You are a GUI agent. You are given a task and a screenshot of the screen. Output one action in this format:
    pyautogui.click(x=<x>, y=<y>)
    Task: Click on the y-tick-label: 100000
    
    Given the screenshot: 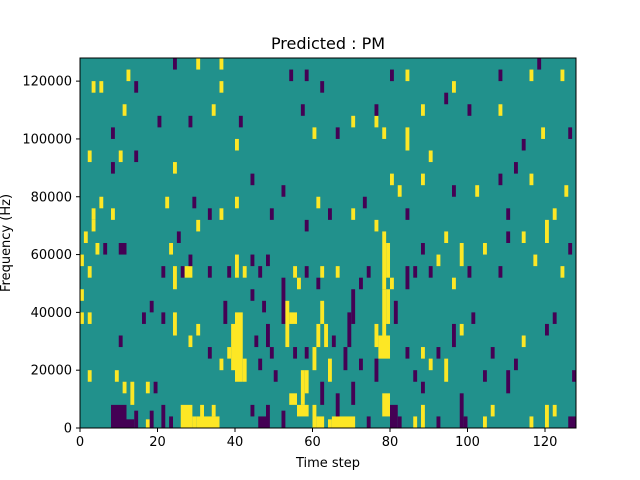 What is the action you would take?
    pyautogui.click(x=47, y=139)
    